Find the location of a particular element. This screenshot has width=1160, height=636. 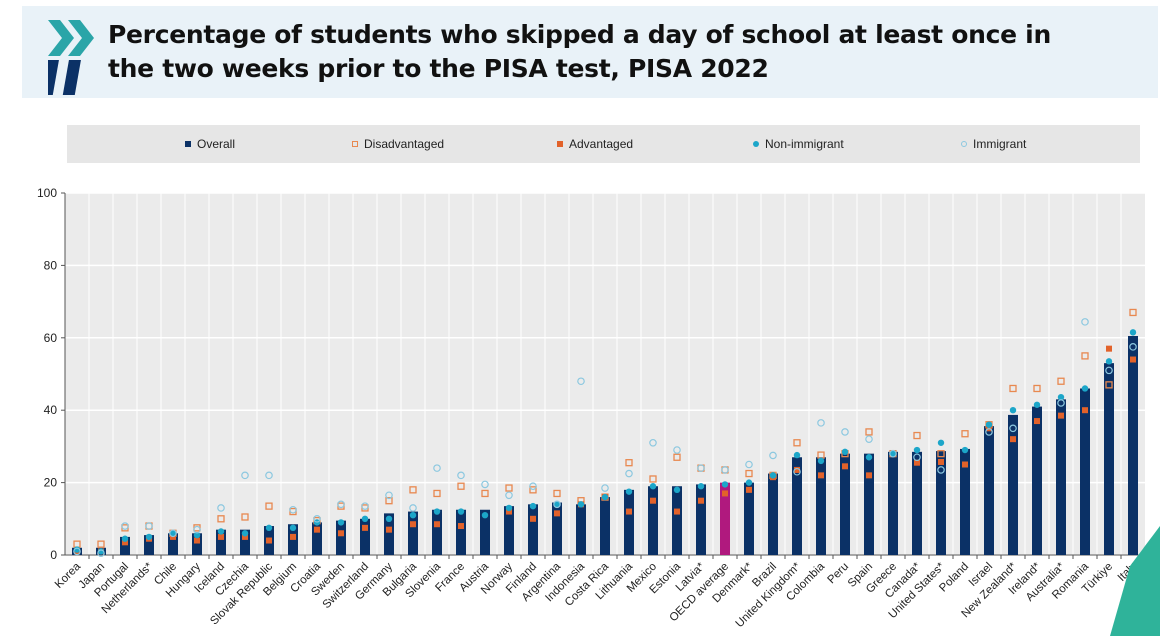

bar-poland is located at coordinates (965, 501).